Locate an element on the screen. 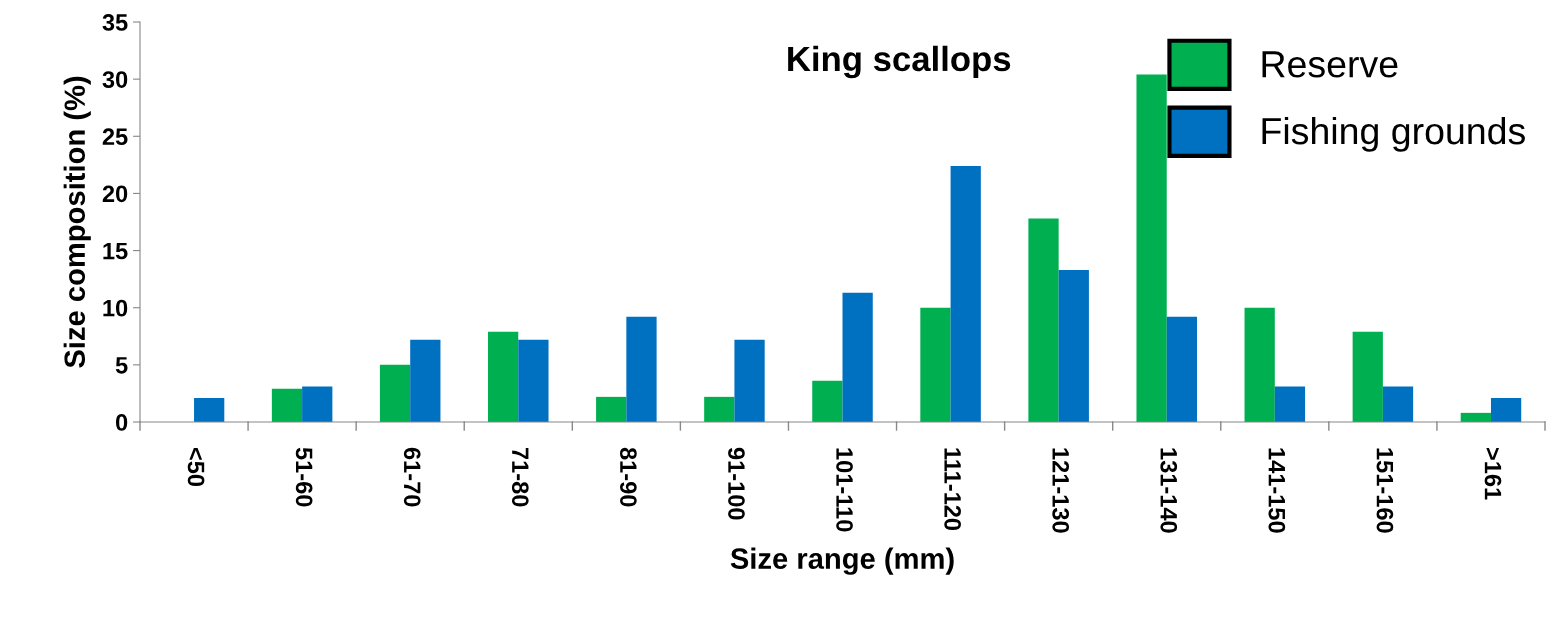 This screenshot has height=629, width=1551. y-tick-label: 0 is located at coordinates (122, 422).